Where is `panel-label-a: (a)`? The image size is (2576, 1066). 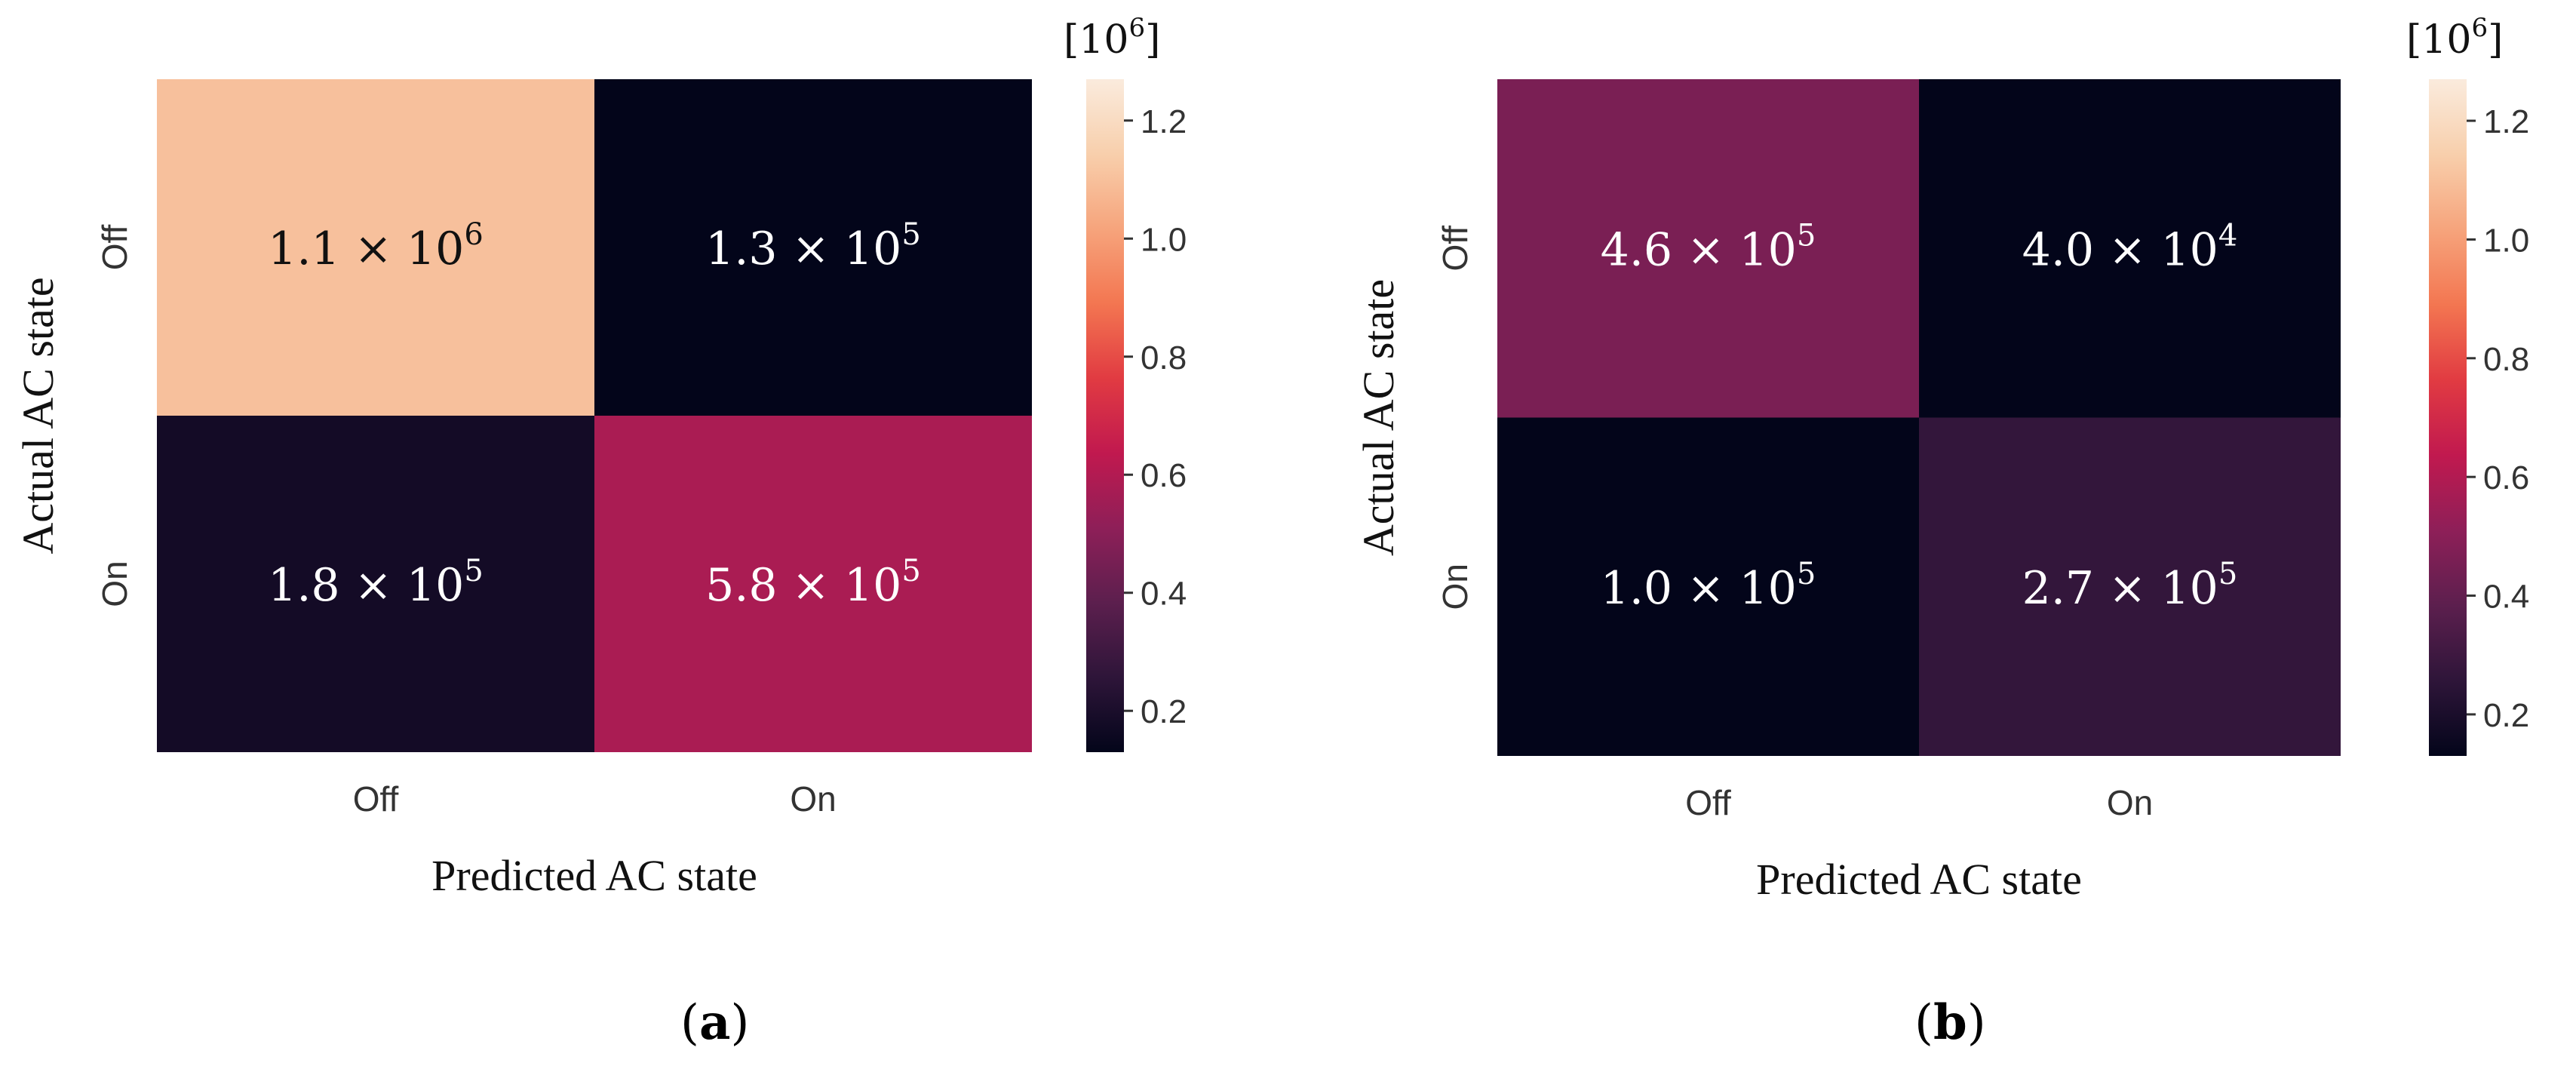
panel-label-a: (a) is located at coordinates (715, 1022).